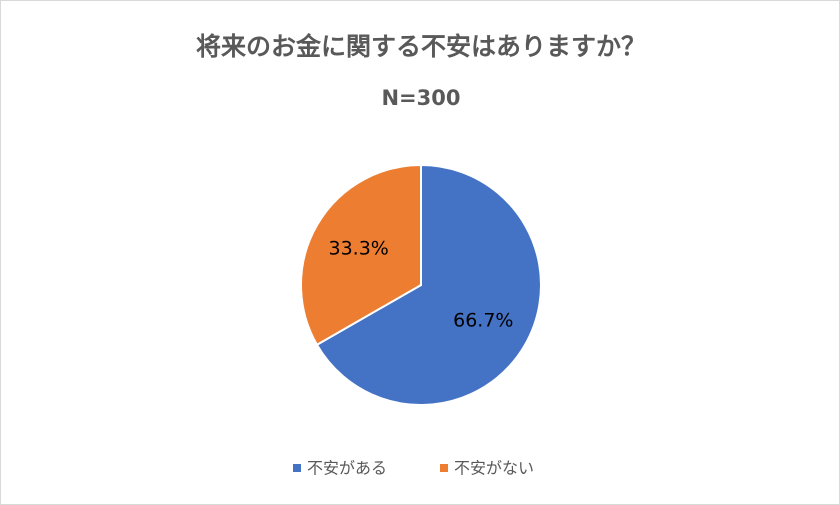  I want to click on chart-subtitle: N=300, so click(420, 98).